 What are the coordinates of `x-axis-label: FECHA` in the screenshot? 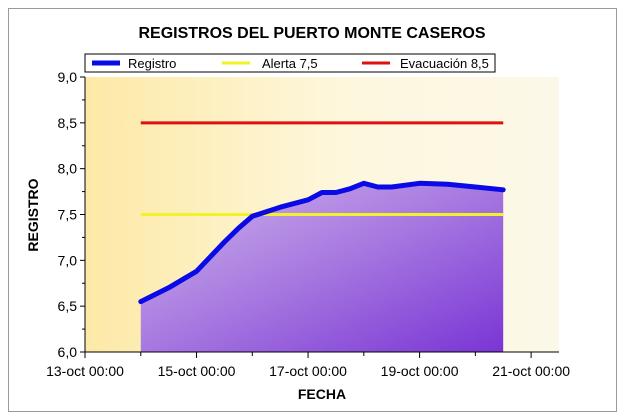 It's located at (322, 394).